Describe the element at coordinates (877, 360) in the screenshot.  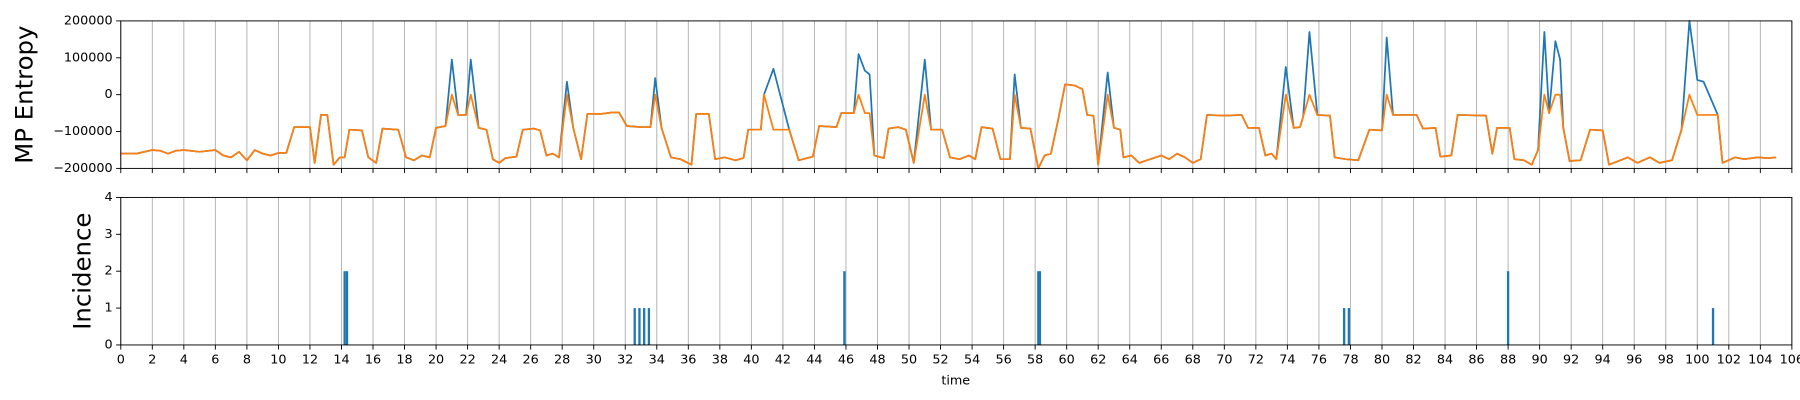
I see `x-tick-label: 48` at that location.